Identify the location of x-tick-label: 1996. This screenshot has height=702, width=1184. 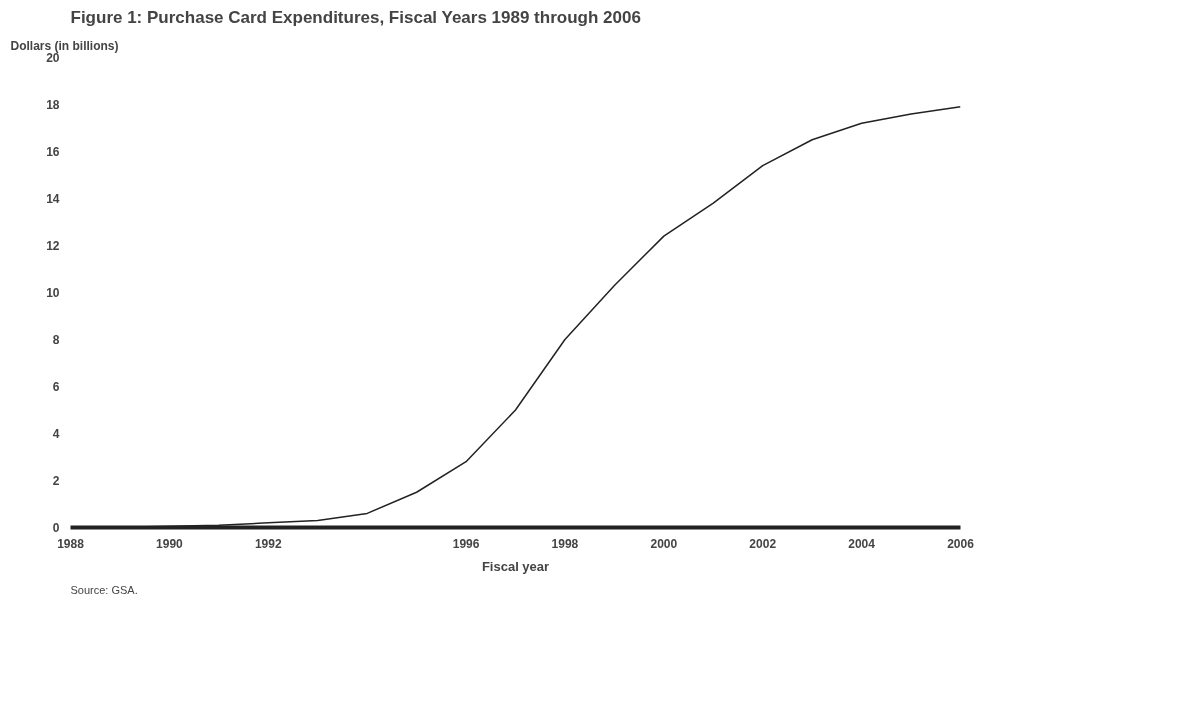
(466, 543).